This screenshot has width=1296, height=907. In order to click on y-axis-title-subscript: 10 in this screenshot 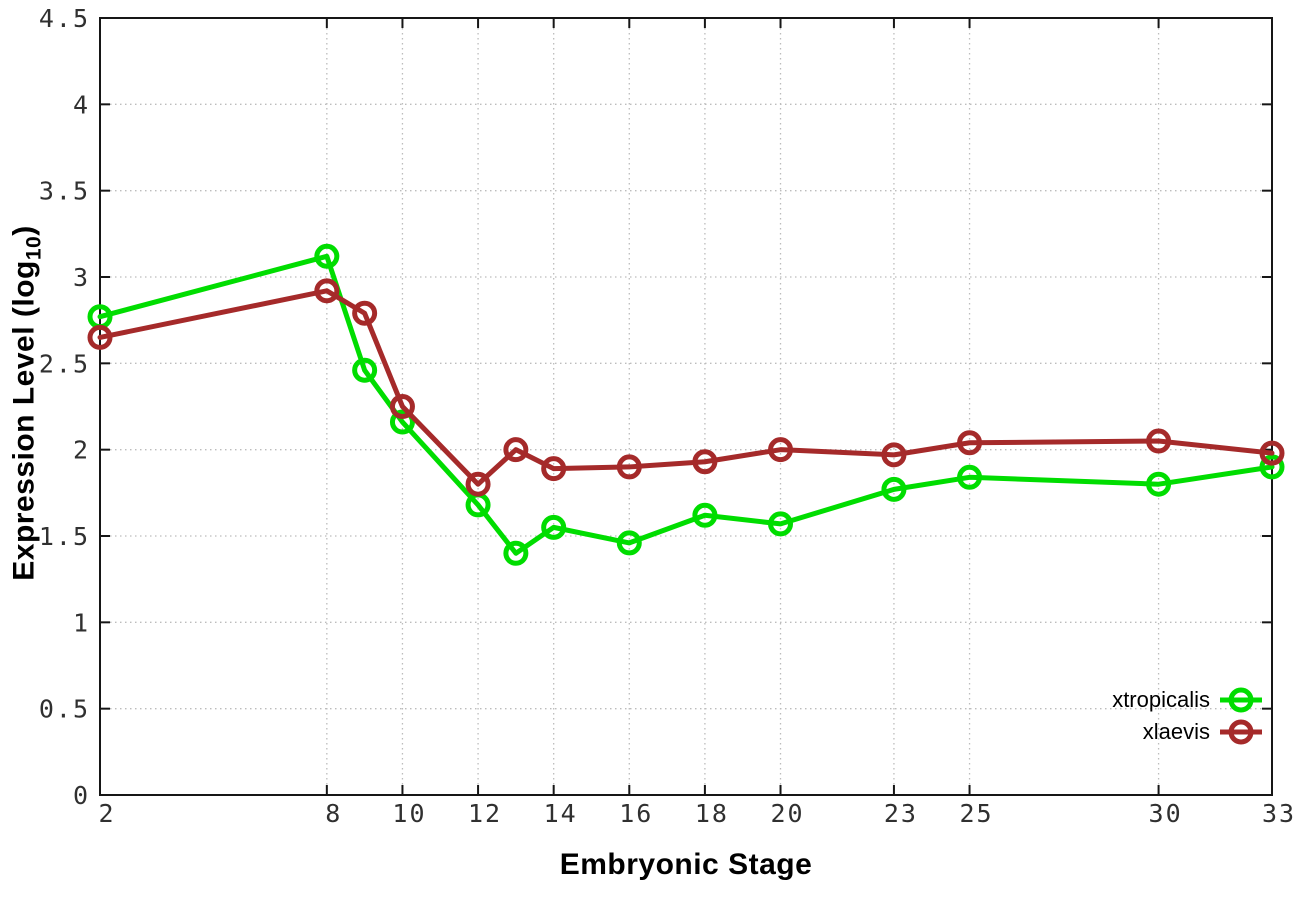, I will do `click(34, 248)`.